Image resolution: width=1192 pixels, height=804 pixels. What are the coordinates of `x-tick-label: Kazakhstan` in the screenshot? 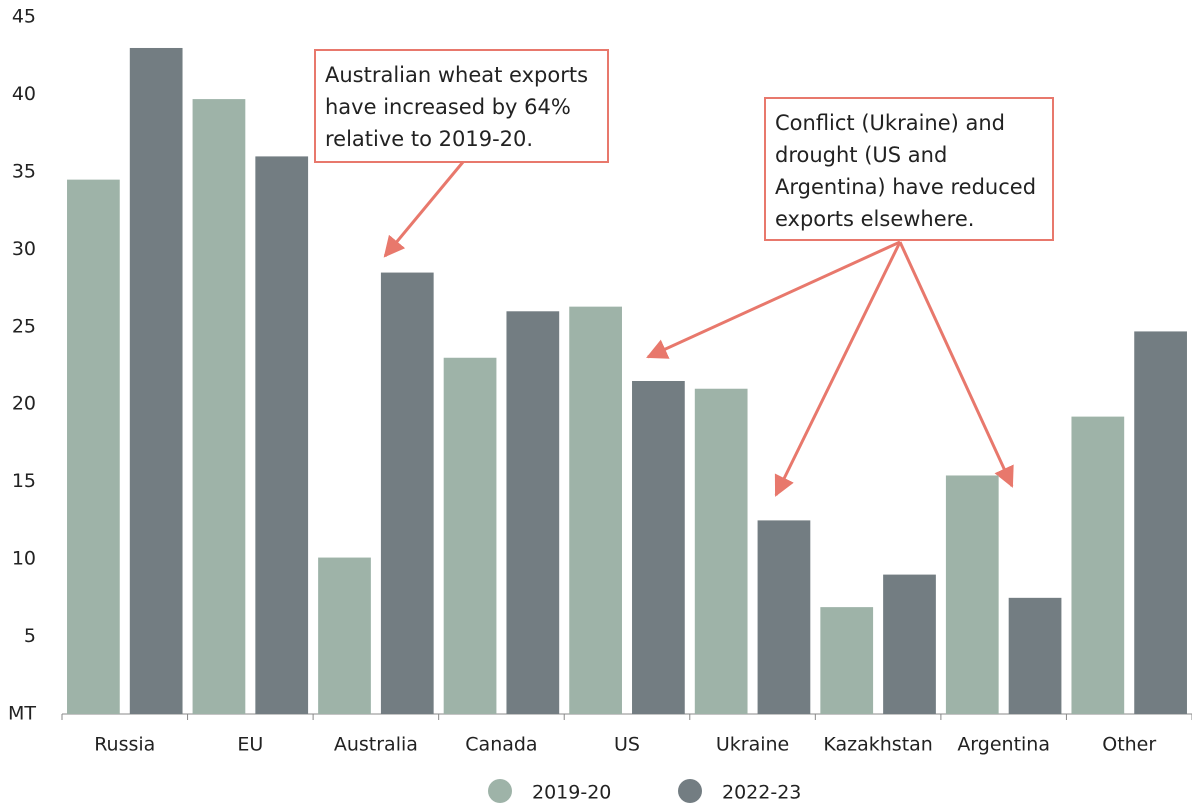 It's located at (877, 745).